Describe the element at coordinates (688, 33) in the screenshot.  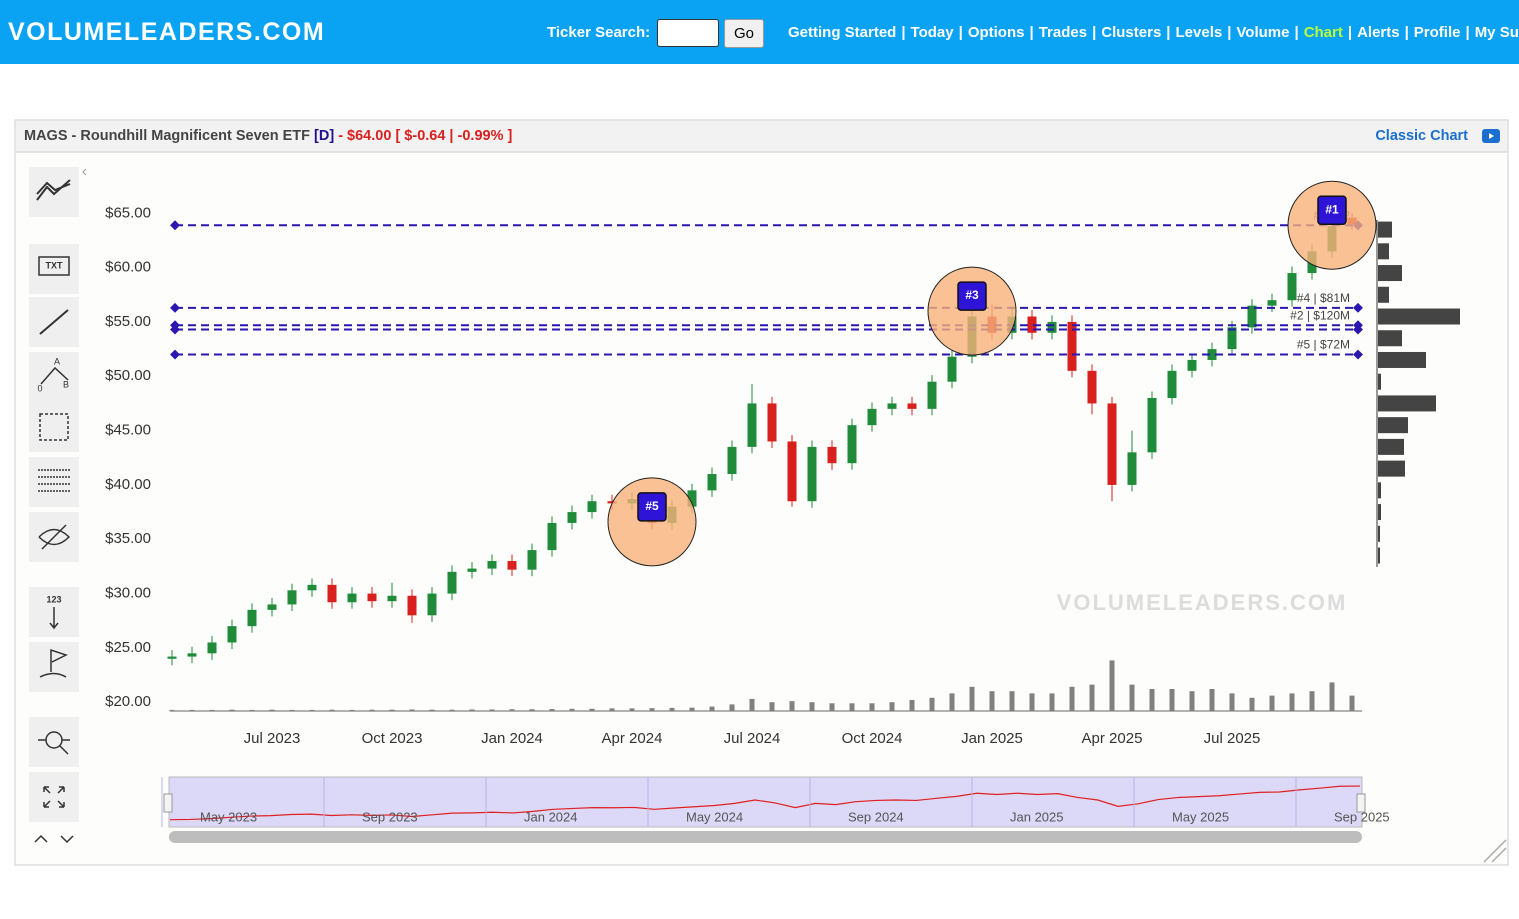
I see `ticker-input` at that location.